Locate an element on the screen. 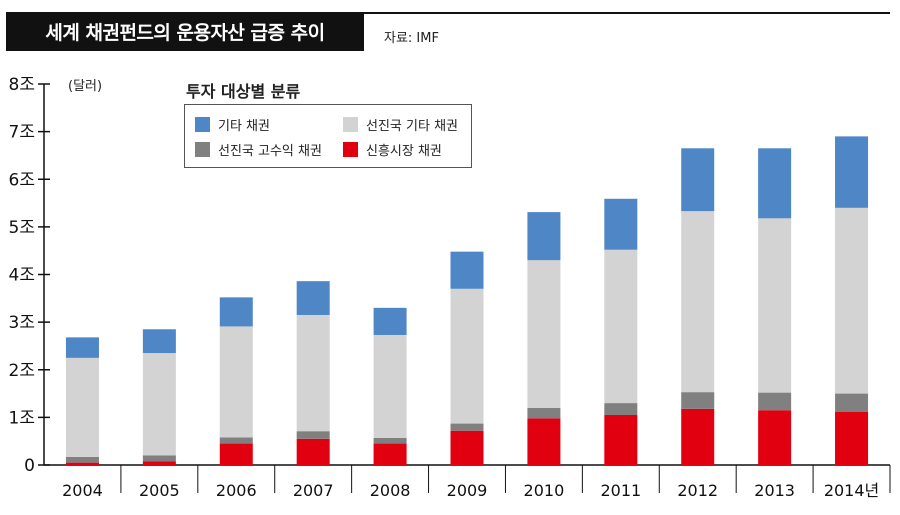 Image resolution: width=900 pixels, height=515 pixels. legend-swatch-other is located at coordinates (202, 124).